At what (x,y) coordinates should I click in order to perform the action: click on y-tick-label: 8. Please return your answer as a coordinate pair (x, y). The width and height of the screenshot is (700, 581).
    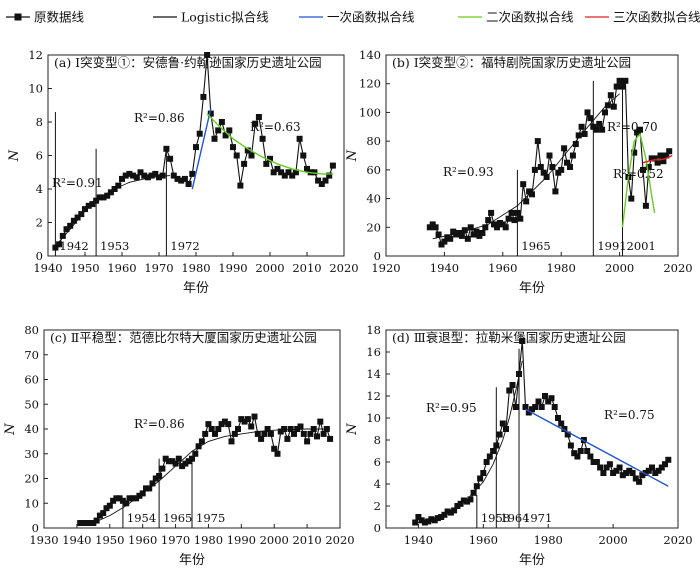
    Looking at the image, I should click on (377, 440).